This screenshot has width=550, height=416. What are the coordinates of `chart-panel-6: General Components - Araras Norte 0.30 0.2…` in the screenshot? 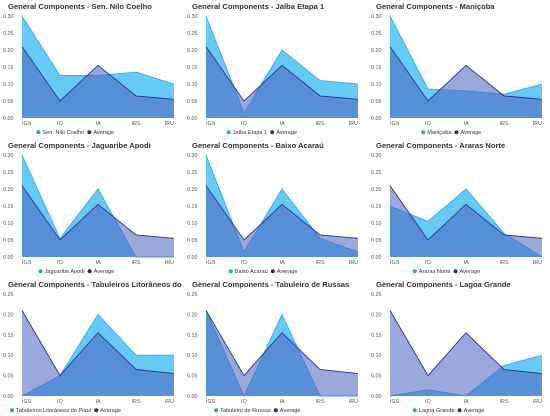 It's located at (457, 208).